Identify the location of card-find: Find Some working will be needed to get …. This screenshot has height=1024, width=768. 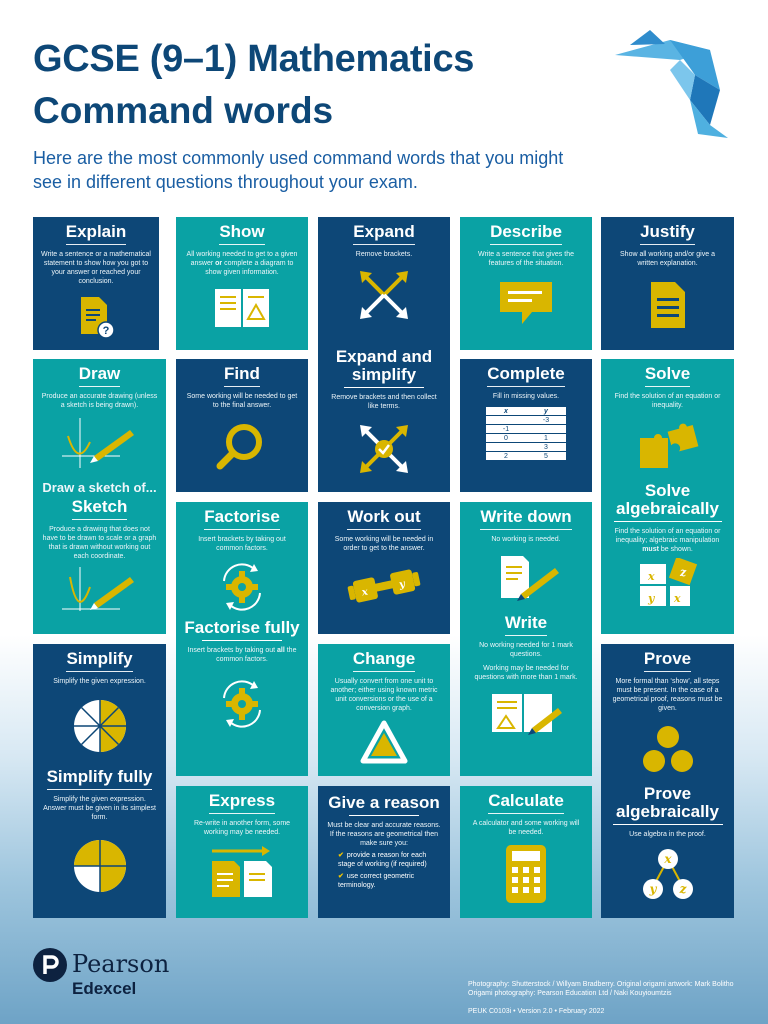
(242, 425).